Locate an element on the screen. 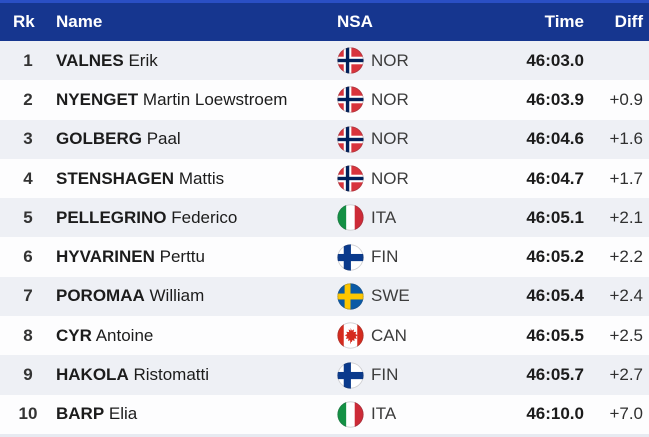 This screenshot has height=437, width=649. name-cell: HYVARINEN Perttu is located at coordinates (196, 257).